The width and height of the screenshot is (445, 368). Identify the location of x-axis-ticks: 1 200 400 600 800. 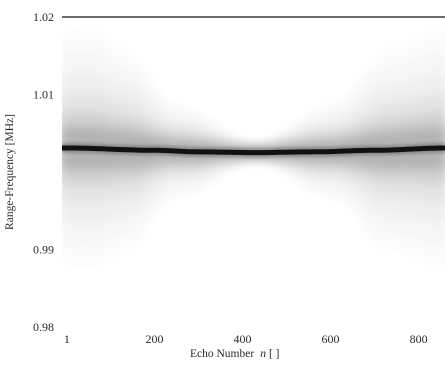
(246, 339).